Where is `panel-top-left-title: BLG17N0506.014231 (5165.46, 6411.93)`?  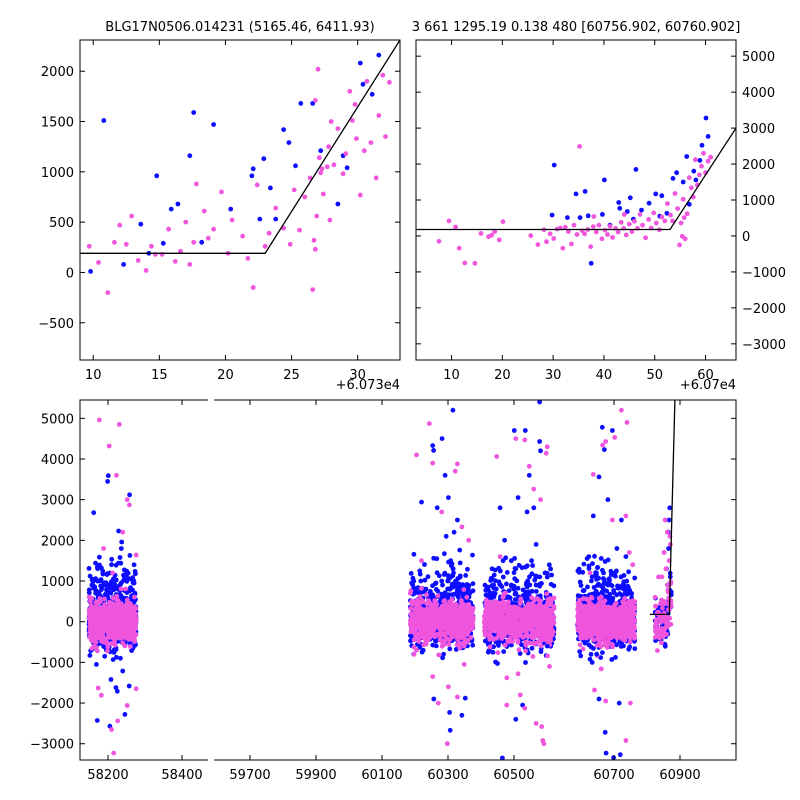
panel-top-left-title: BLG17N0506.014231 (5165.46, 6411.93) is located at coordinates (239, 27).